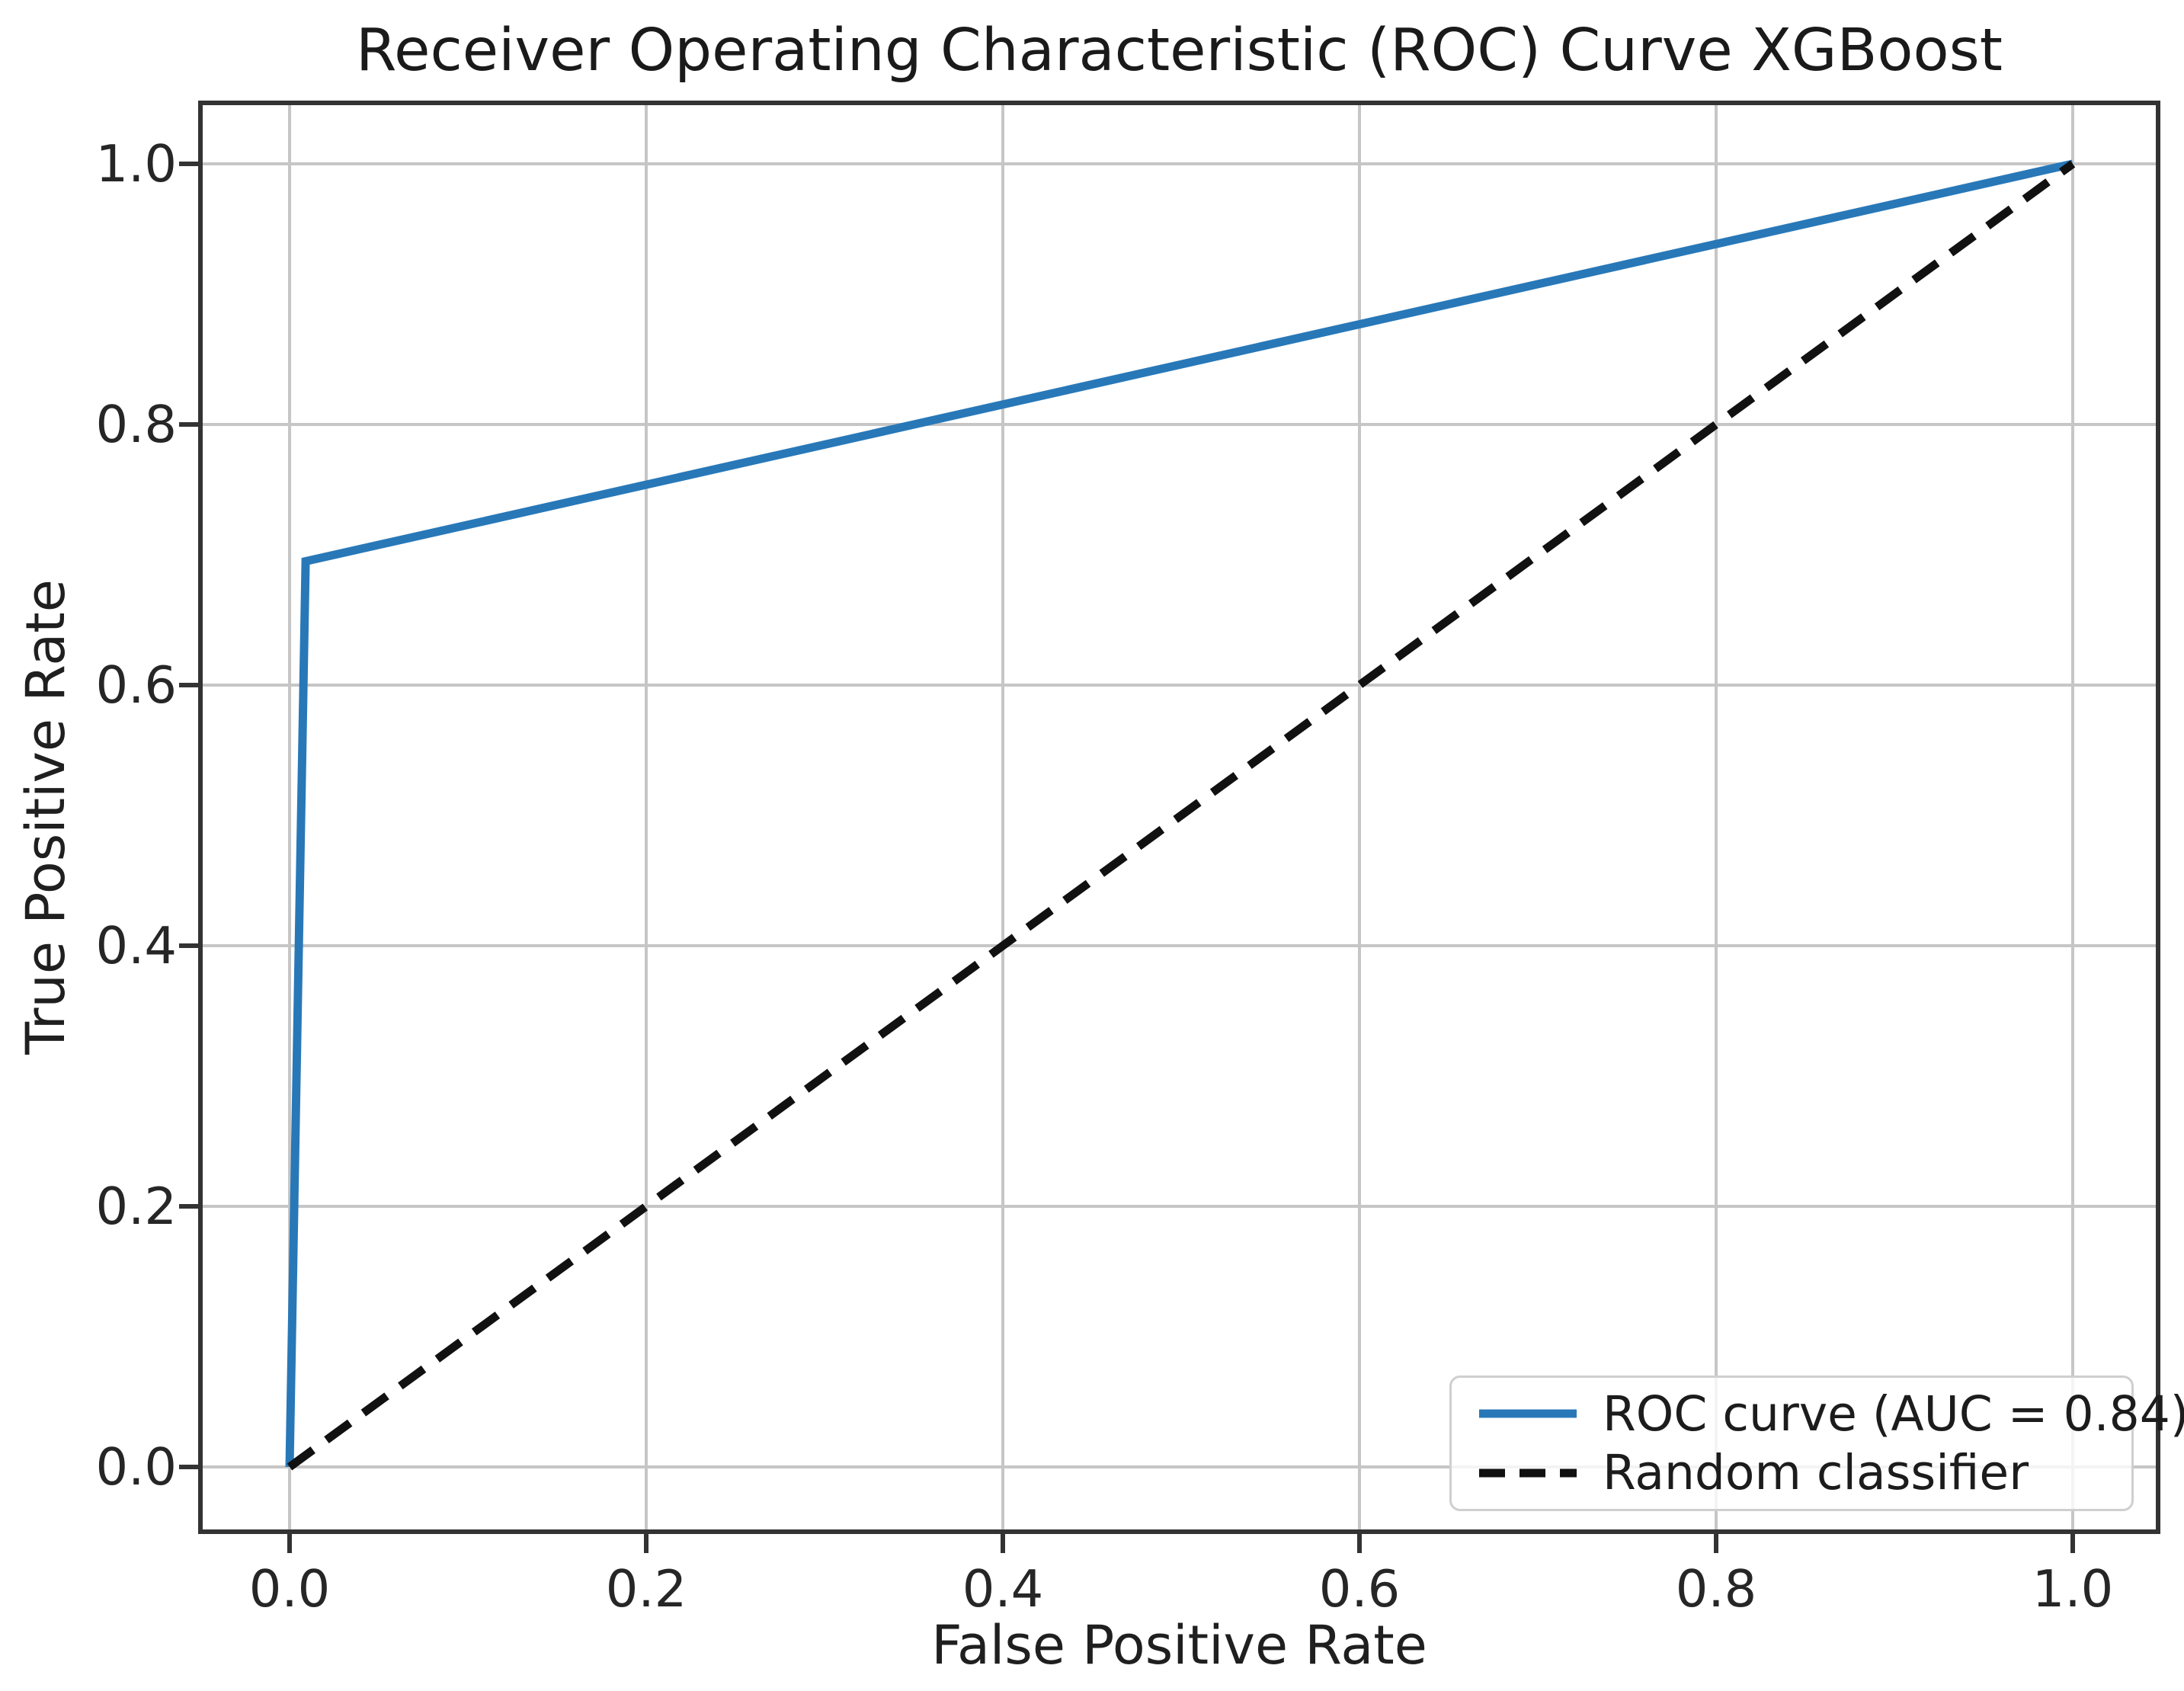 The height and width of the screenshot is (1691, 2184). Describe the element at coordinates (646, 1589) in the screenshot. I see `x-tick-label: 0.2` at that location.